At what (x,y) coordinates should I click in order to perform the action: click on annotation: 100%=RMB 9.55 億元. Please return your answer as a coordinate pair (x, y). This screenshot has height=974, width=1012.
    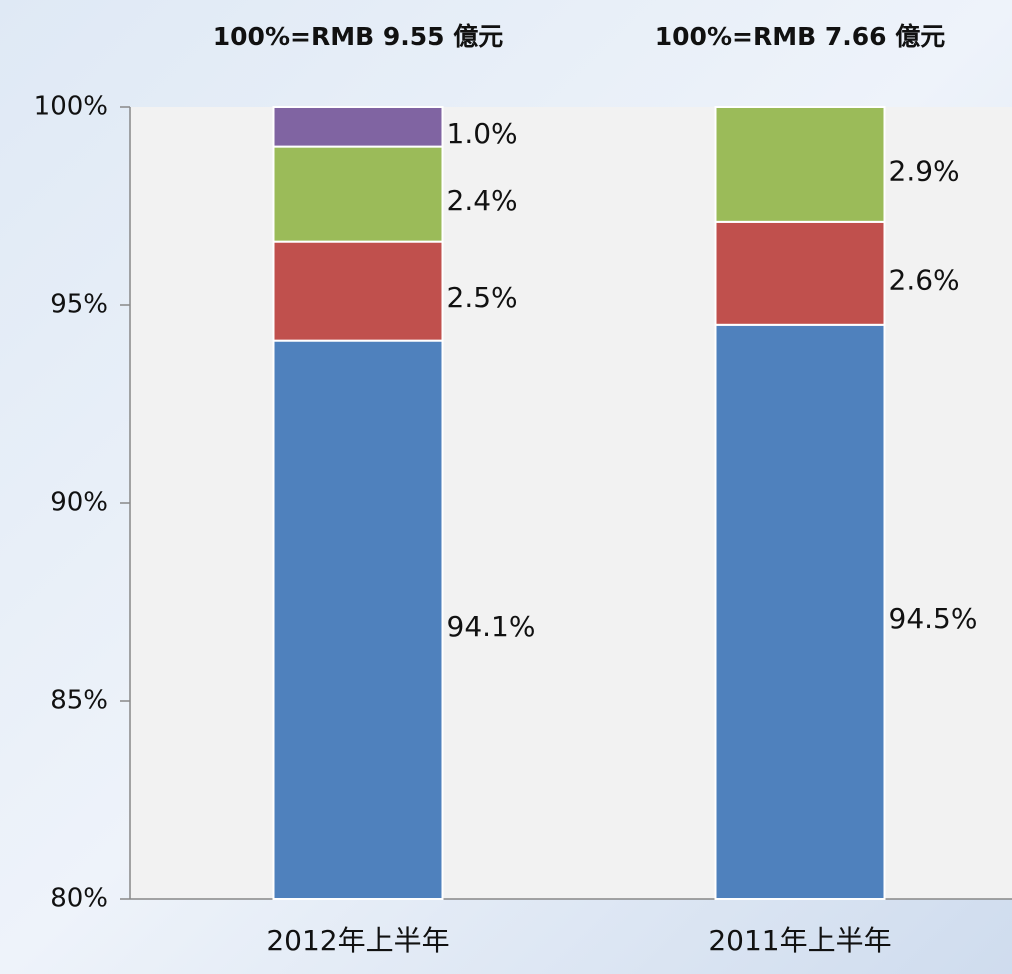
    Looking at the image, I should click on (358, 36).